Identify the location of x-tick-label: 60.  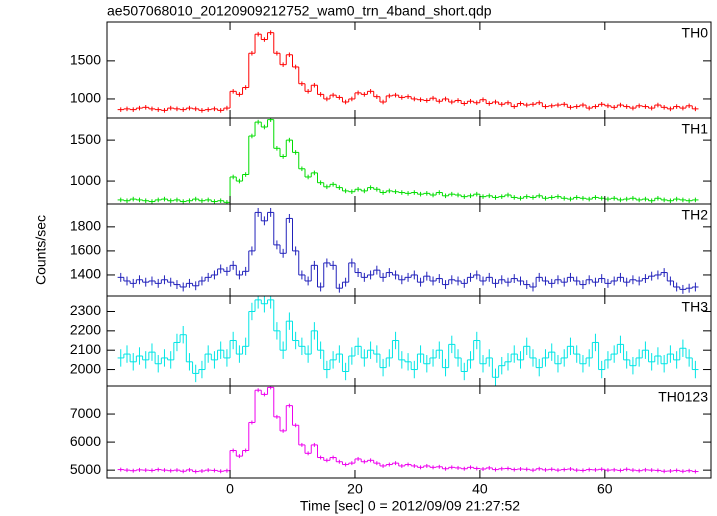
(605, 489).